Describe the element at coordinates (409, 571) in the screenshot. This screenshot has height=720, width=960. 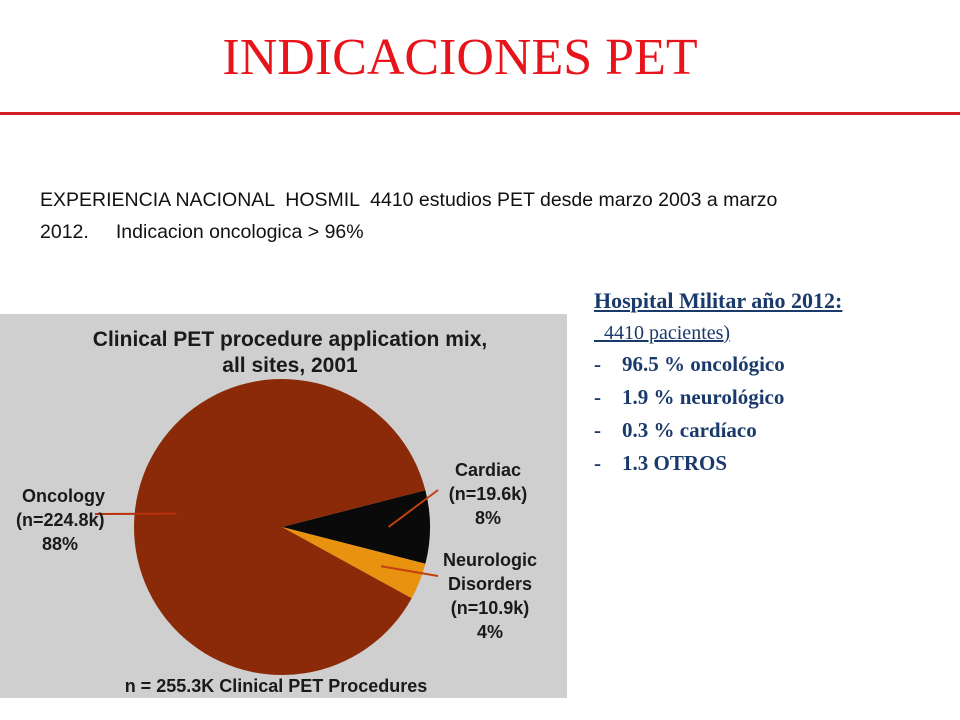
I see `leader-neurologic` at that location.